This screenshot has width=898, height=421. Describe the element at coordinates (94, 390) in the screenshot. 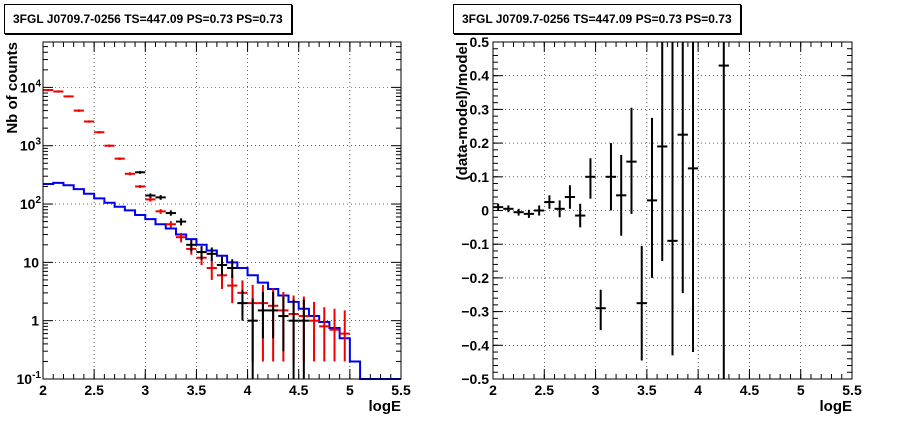

I see `left-xtick-label: 2.5` at that location.